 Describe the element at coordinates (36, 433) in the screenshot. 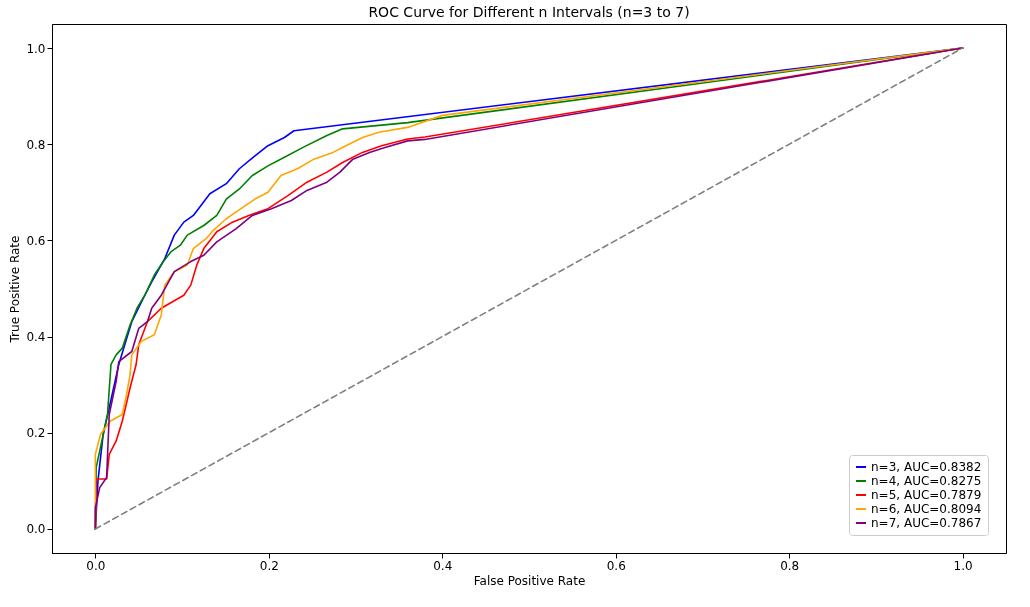

I see `y-tick-label: 0.2` at that location.